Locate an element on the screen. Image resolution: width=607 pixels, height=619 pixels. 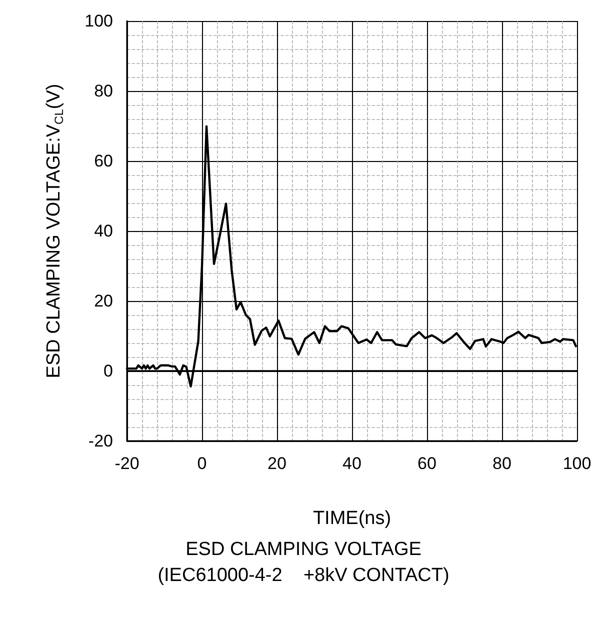
y-tick-label: 40 is located at coordinates (103, 231).